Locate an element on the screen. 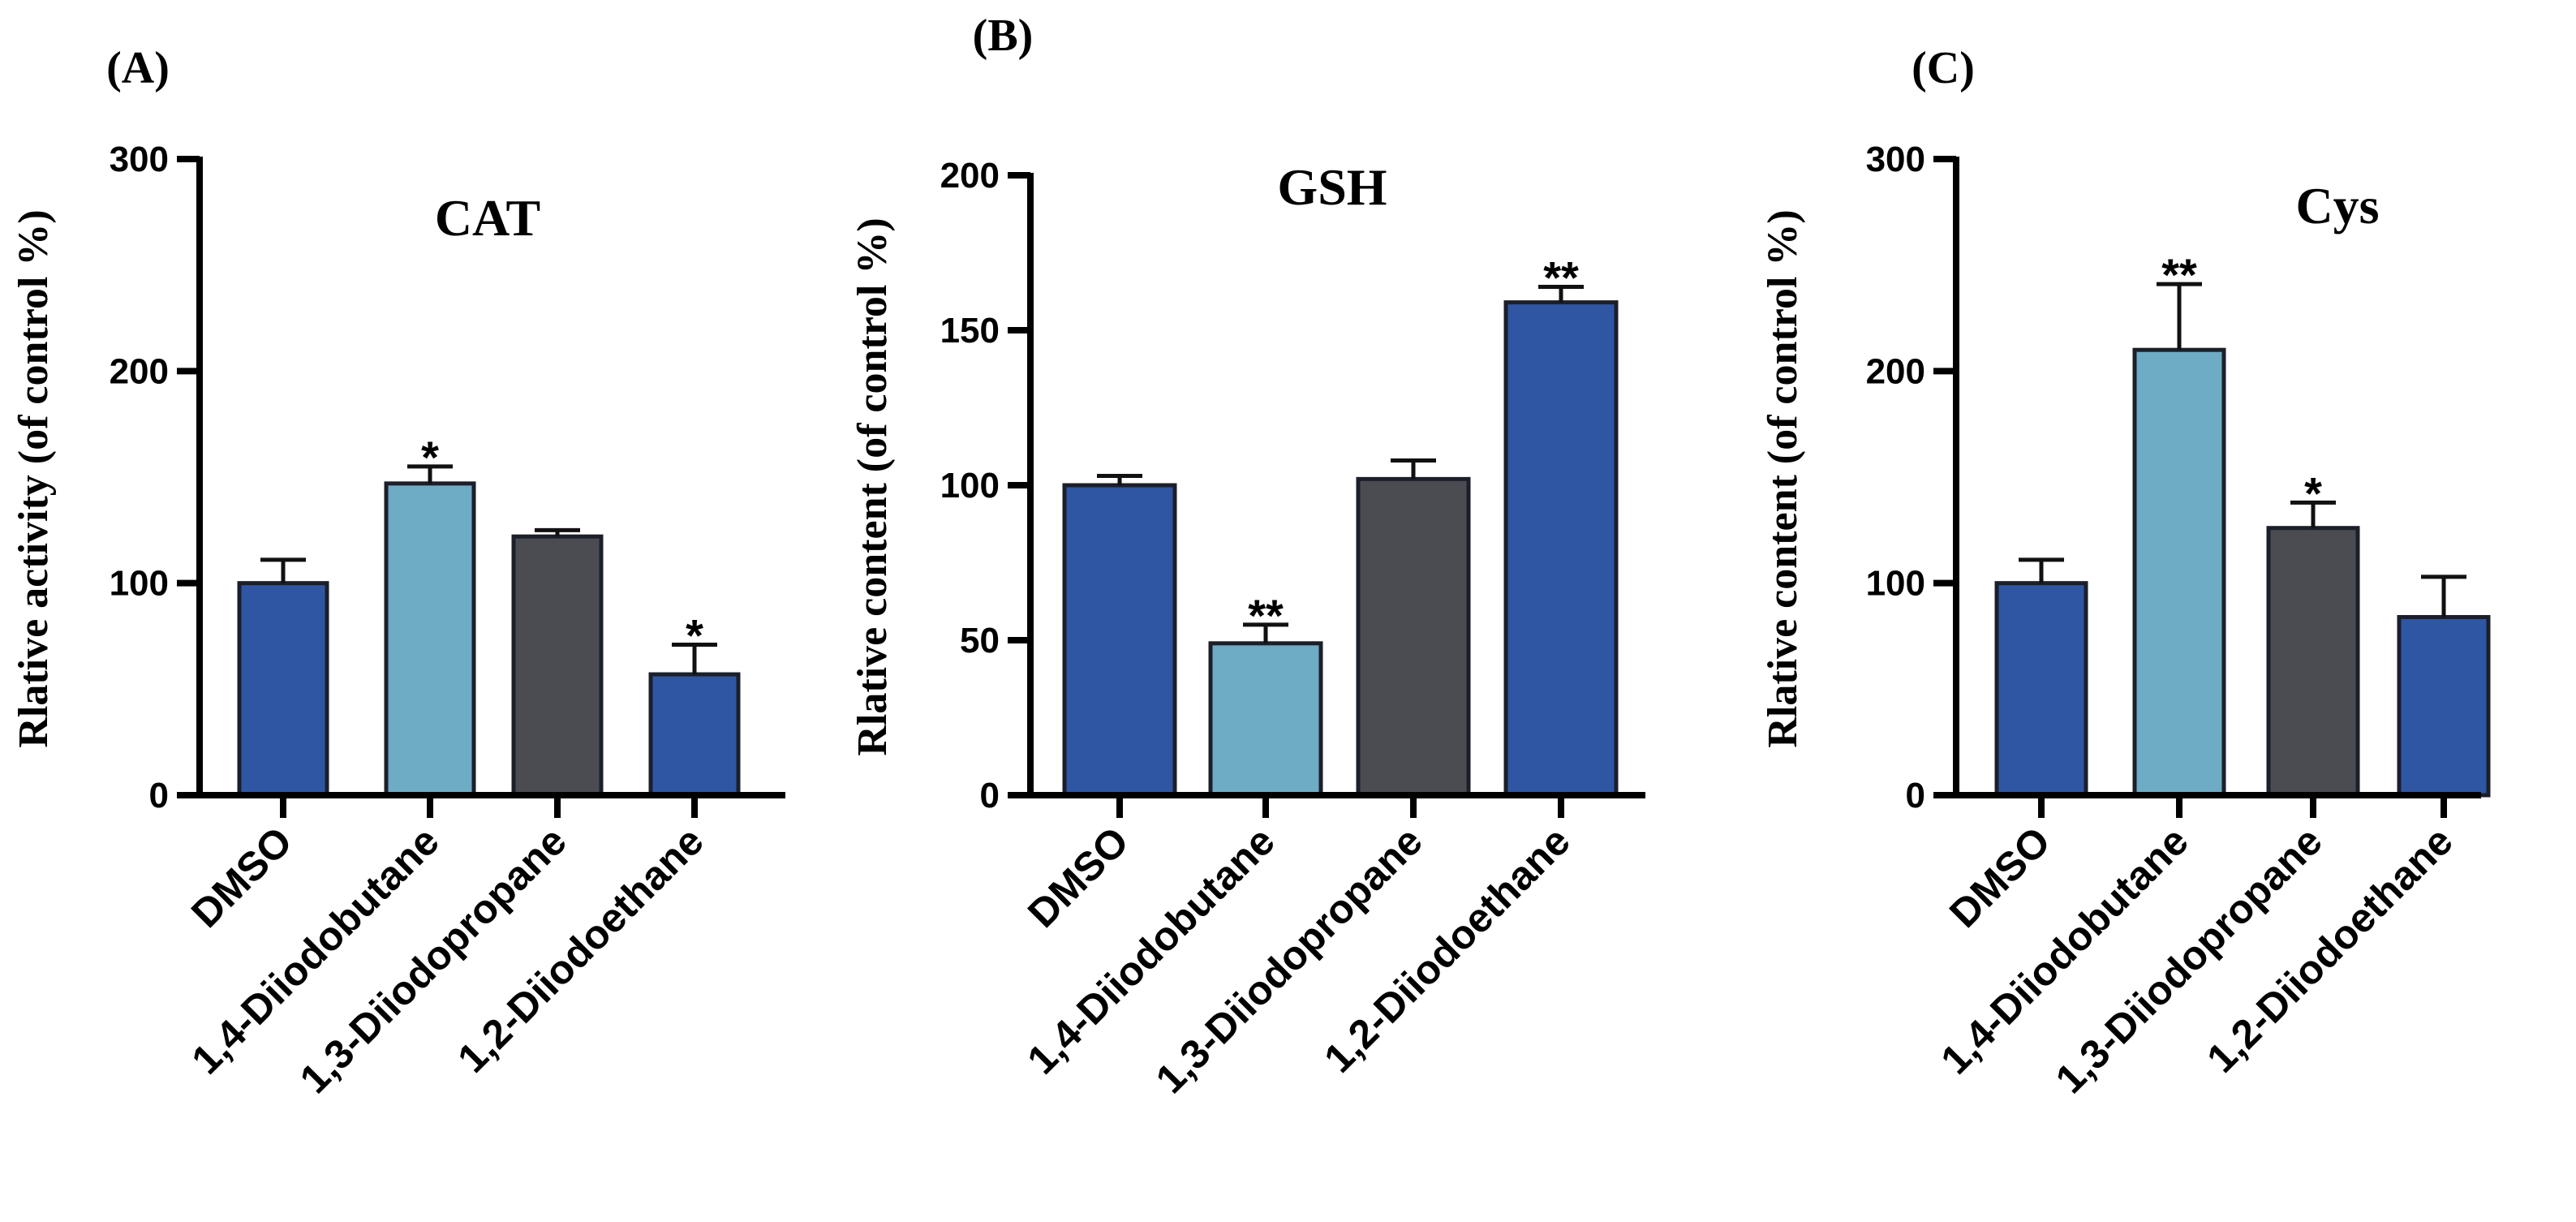 The width and height of the screenshot is (2576, 1222). chart-title: CAT is located at coordinates (487, 218).